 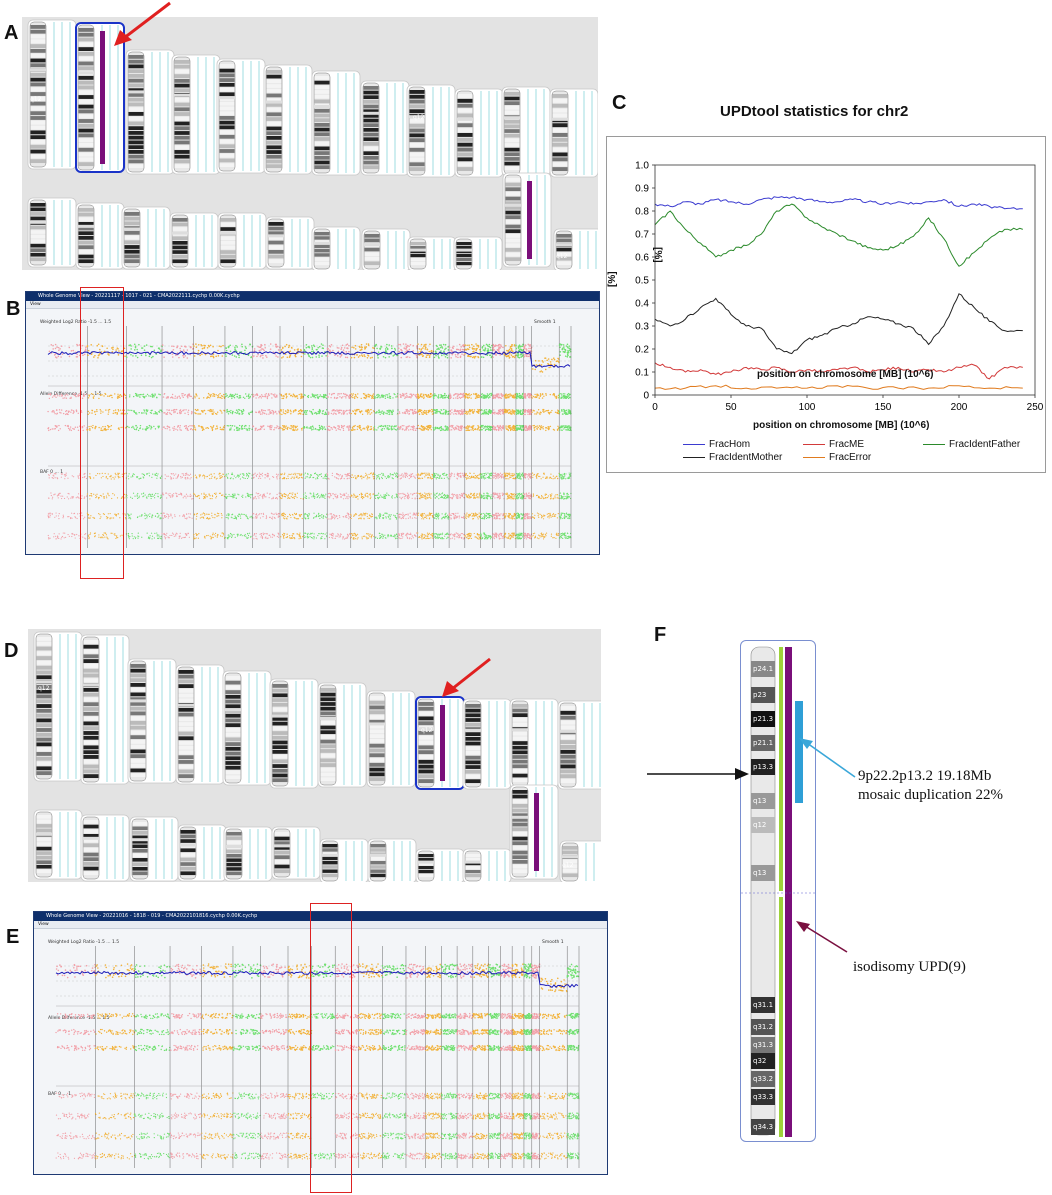 I want to click on ideogram-band-label: p21.3, so click(x=763, y=719).